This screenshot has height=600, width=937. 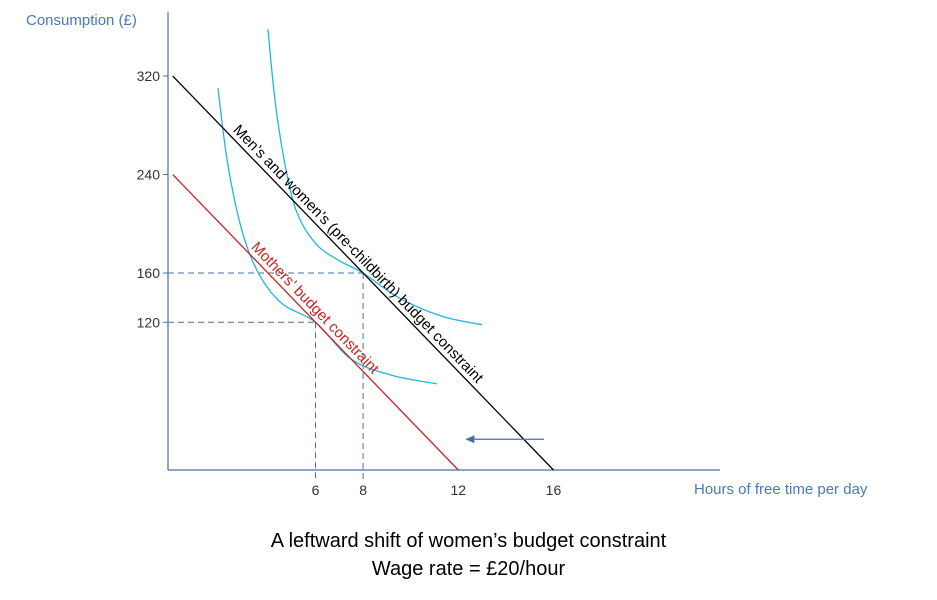 What do you see at coordinates (316, 490) in the screenshot?
I see `x-tick-label-6: 6` at bounding box center [316, 490].